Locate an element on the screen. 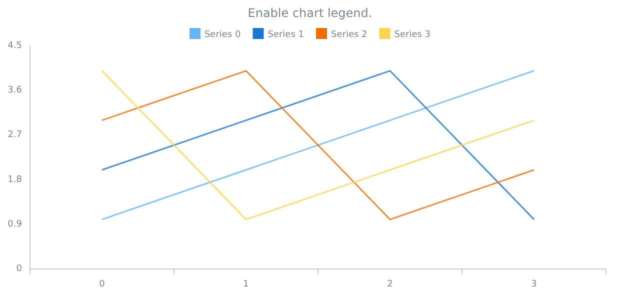 This screenshot has height=300, width=620. legend-label: Series 2 is located at coordinates (349, 35).